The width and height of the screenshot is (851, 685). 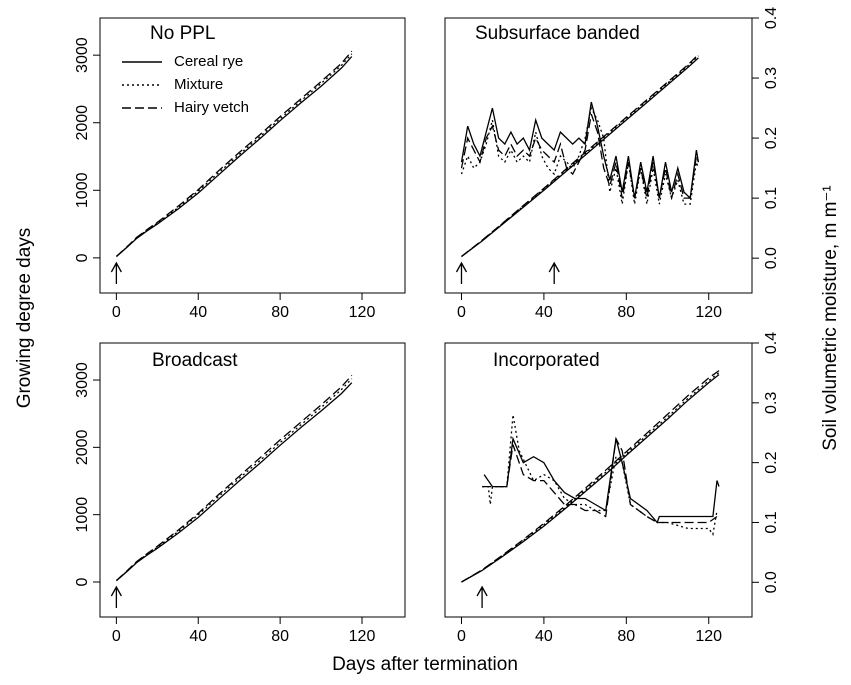 What do you see at coordinates (546, 360) in the screenshot?
I see `panel-title: Incorporated` at bounding box center [546, 360].